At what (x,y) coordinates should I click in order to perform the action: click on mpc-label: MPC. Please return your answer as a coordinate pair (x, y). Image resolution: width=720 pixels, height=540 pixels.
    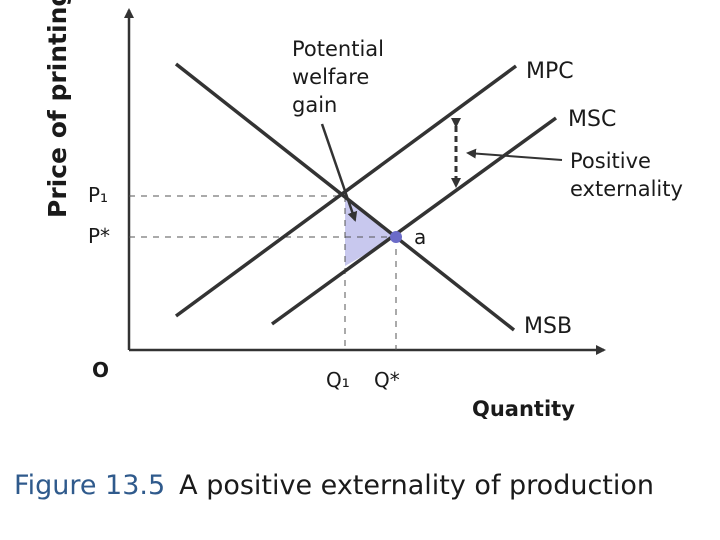
    Looking at the image, I should click on (550, 71).